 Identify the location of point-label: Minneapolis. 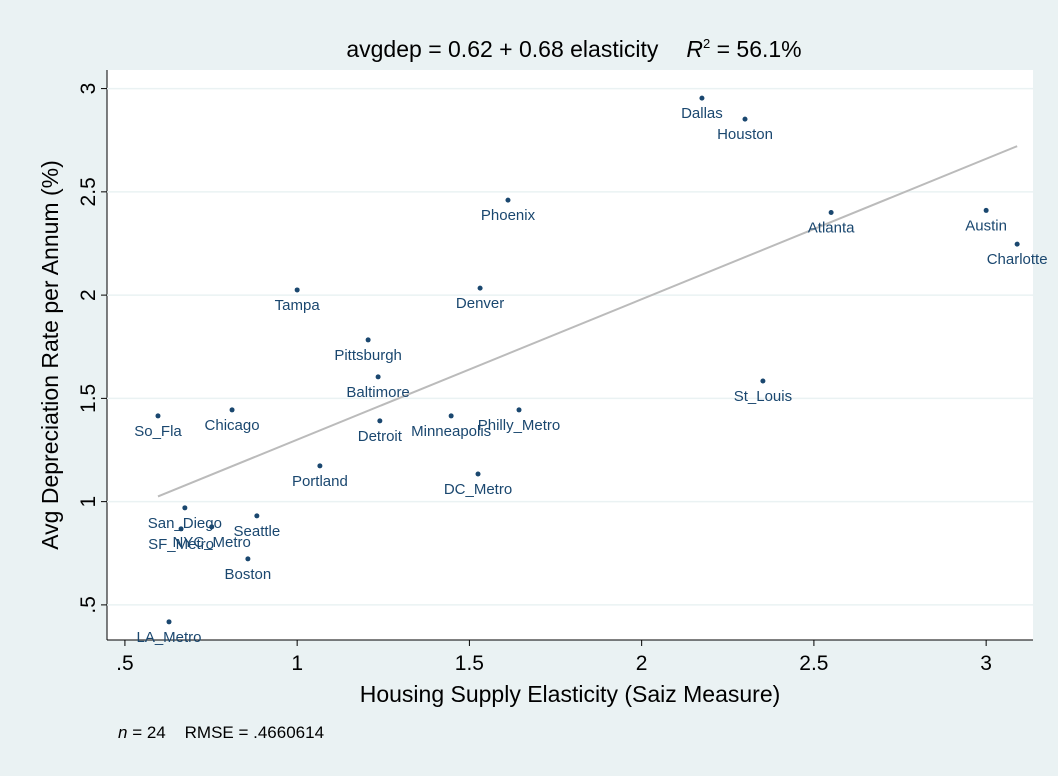
(451, 431).